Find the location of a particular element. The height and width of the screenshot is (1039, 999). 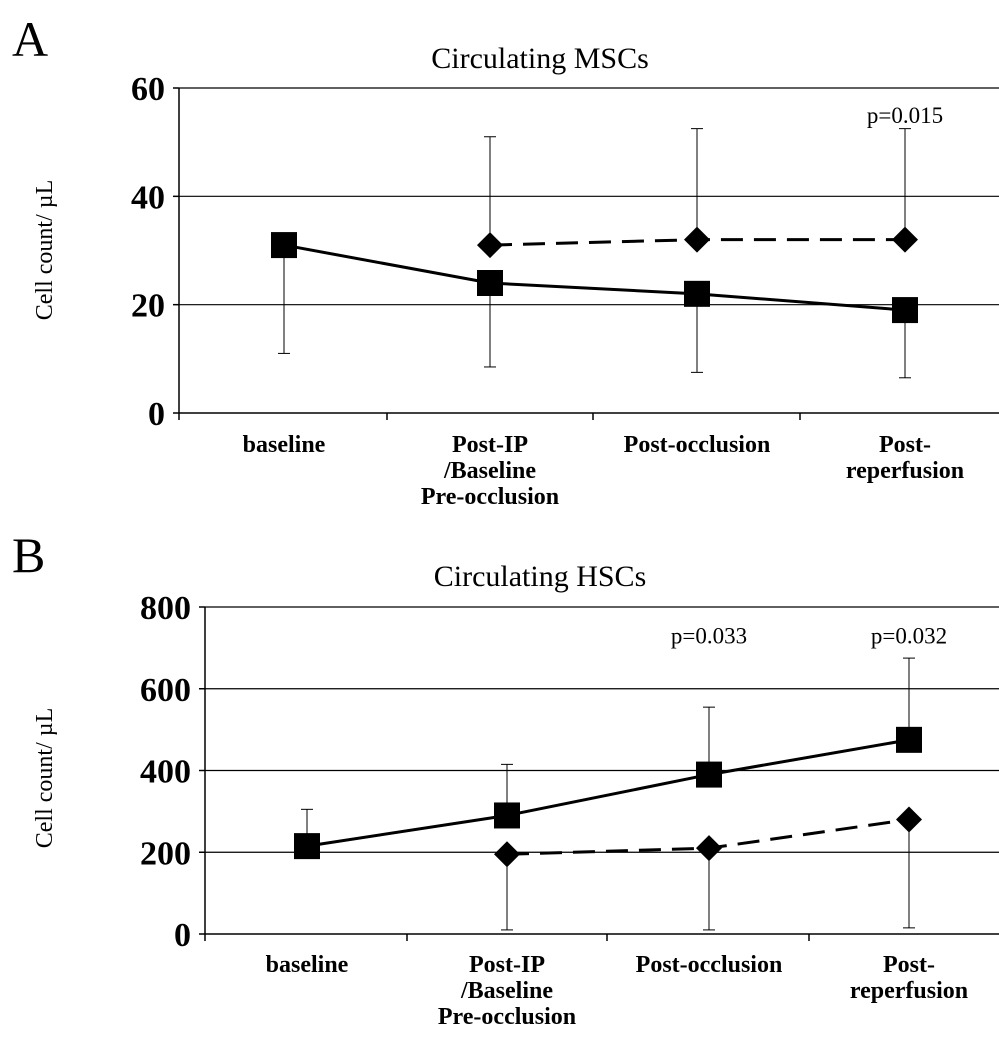

p-value-annotation: p=0.032 is located at coordinates (909, 636).